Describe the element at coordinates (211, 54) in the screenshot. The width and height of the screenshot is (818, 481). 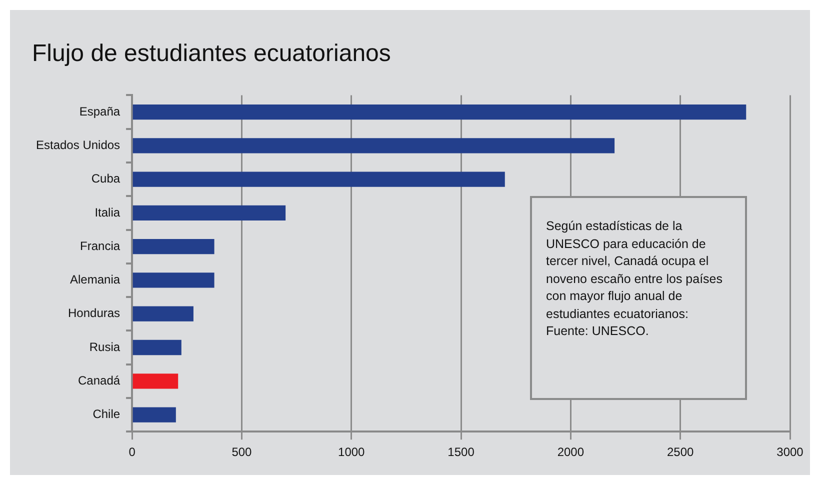
I see `chart-title: Flujo de estudiantes ecuatorianos` at that location.